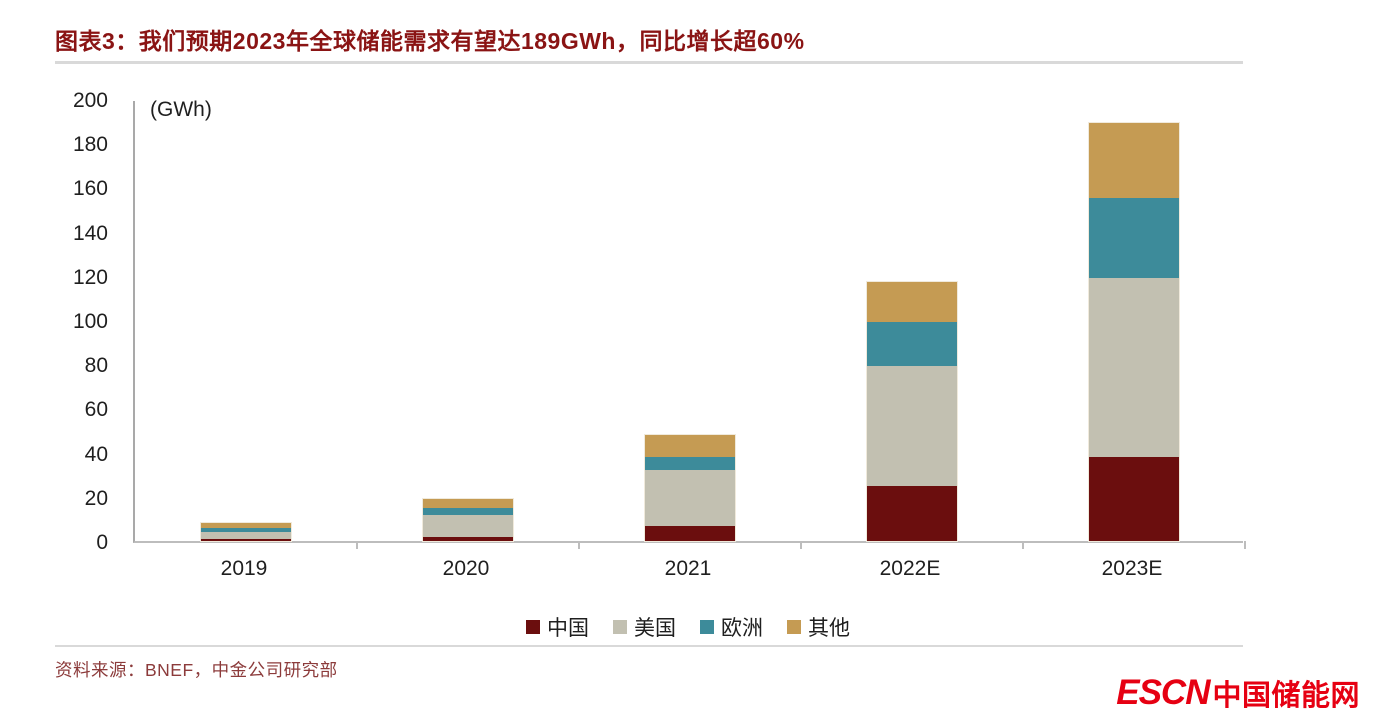 The height and width of the screenshot is (723, 1374). I want to click on x-axis-category-label: 2023E, so click(1132, 568).